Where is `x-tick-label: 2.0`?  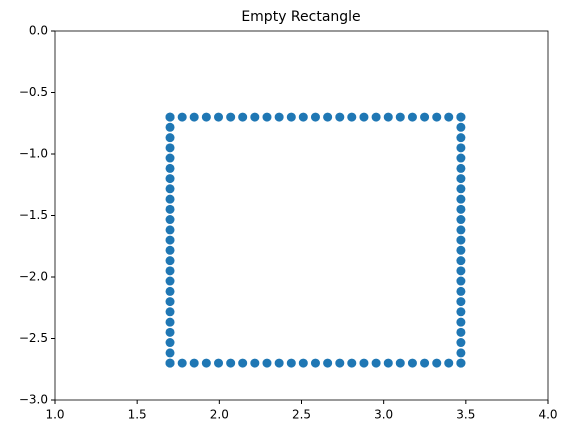 x-tick-label: 2.0 is located at coordinates (219, 415).